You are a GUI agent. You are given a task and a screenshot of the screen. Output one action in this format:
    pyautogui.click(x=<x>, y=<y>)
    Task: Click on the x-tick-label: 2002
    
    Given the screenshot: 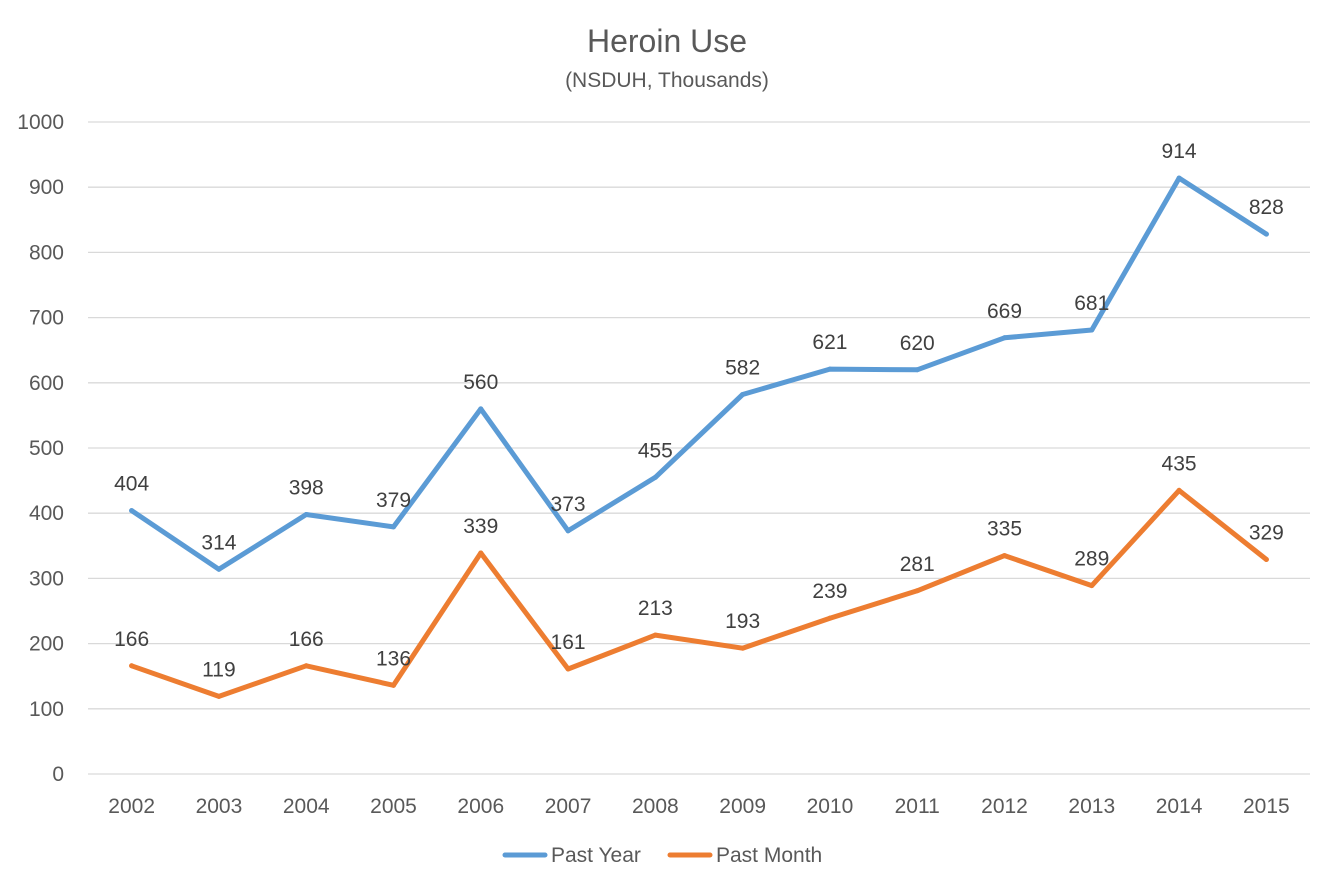 What is the action you would take?
    pyautogui.click(x=131, y=806)
    